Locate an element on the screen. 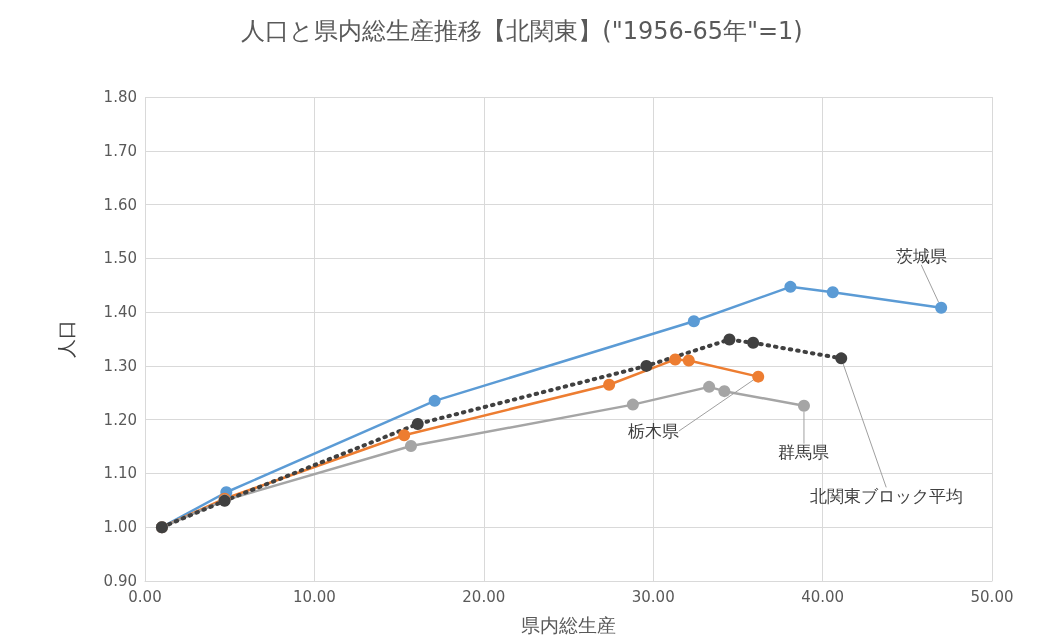 The width and height of the screenshot is (1044, 639). chart-title: 人口と県内総生産推移【北関東】("1956-65年"=1) is located at coordinates (522, 31).